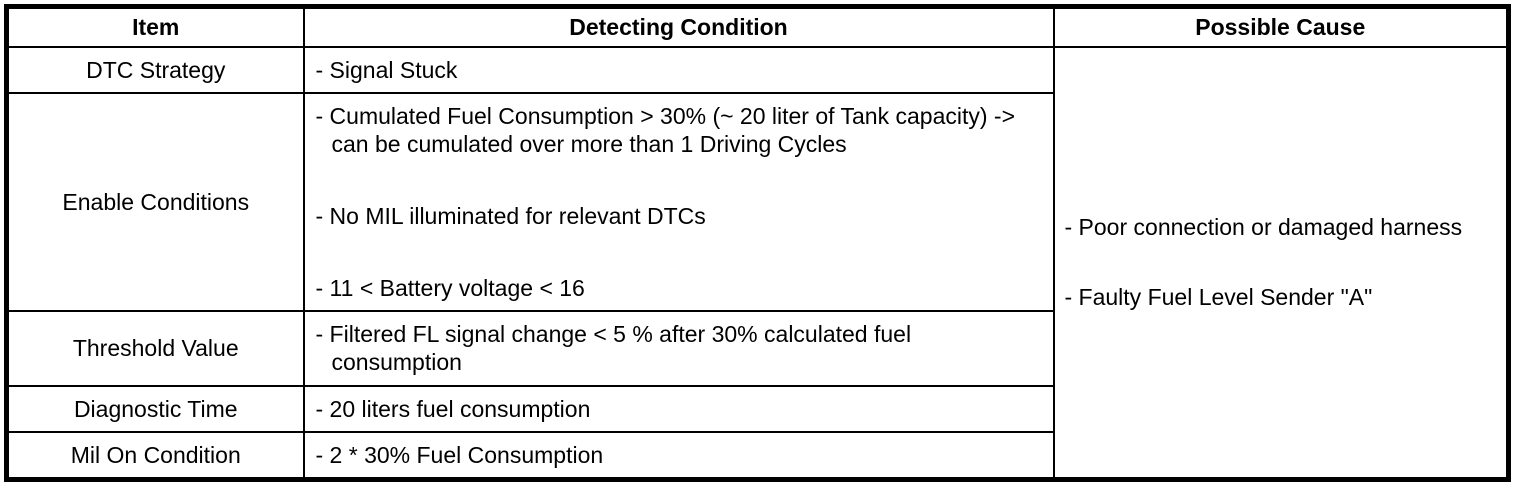  Describe the element at coordinates (155, 201) in the screenshot. I see `item-cell-enable-conditions: Enable Conditions` at that location.